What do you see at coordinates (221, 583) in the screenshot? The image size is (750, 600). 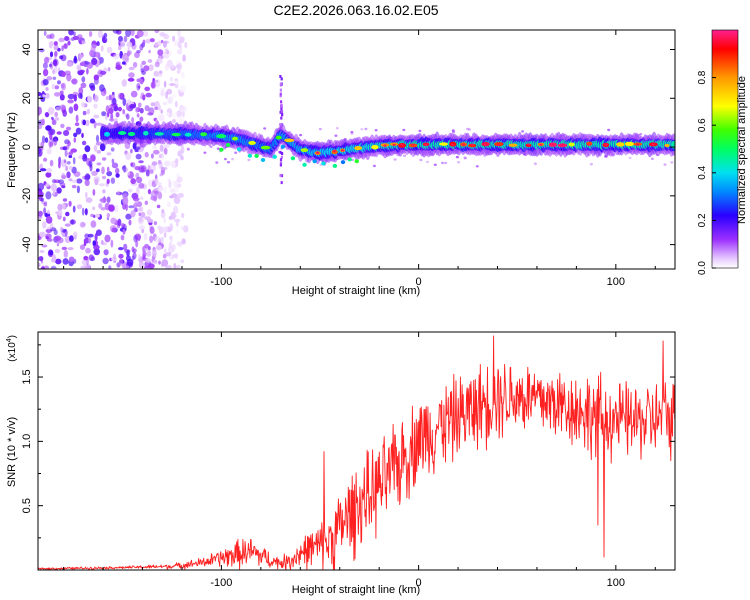 I see `snr-xtick-label: -100` at bounding box center [221, 583].